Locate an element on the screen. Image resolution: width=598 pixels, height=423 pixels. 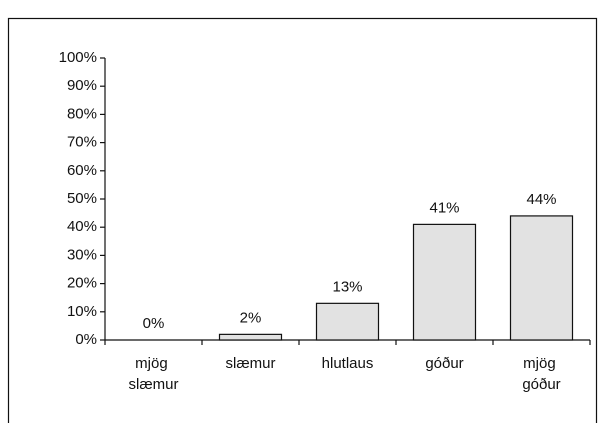
value-label: 44% is located at coordinates (541, 199).